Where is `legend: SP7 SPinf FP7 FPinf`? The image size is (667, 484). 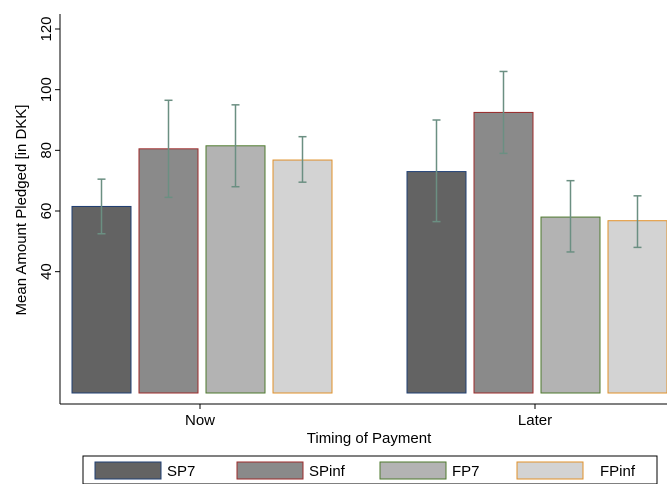 legend: SP7 SPinf FP7 FPinf is located at coordinates (370, 469).